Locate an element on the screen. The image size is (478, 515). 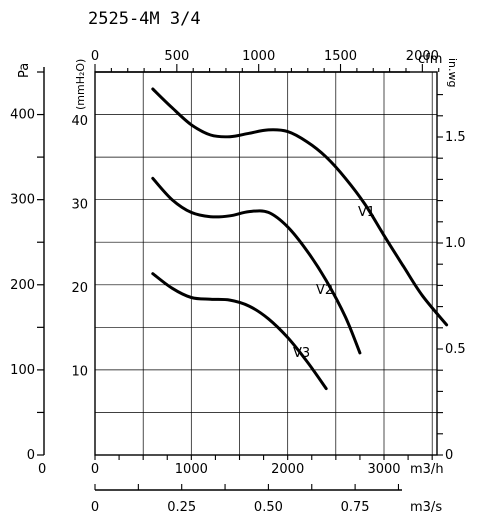
m3s-tick-label: 0 is located at coordinates (95, 507).